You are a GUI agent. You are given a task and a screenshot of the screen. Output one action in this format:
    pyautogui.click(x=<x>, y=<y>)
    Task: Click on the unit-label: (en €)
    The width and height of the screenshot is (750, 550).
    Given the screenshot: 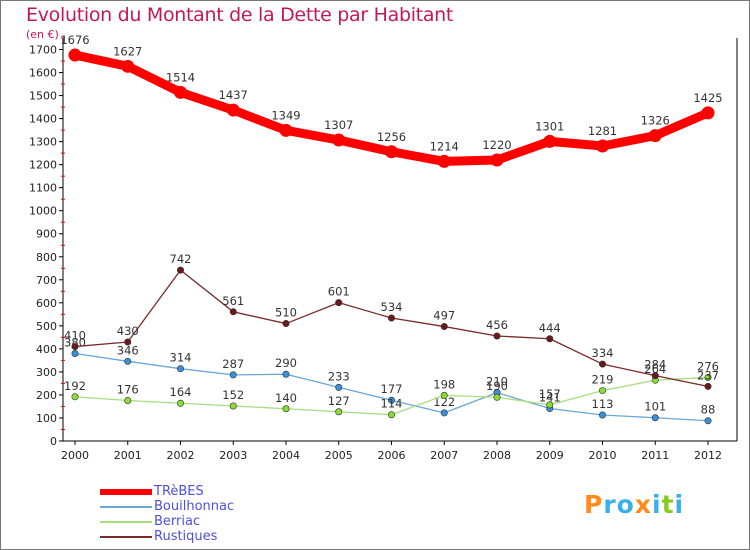 What is the action you would take?
    pyautogui.click(x=42, y=34)
    